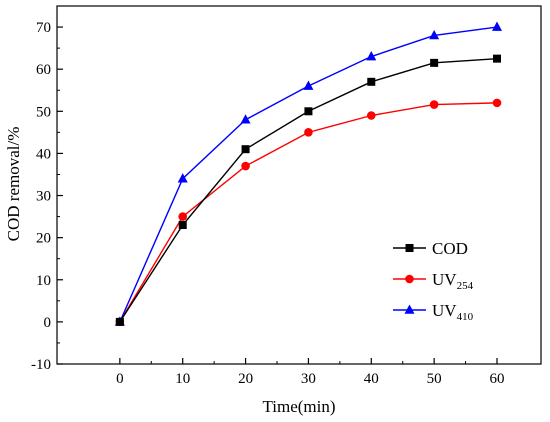 This screenshot has height=422, width=550. Describe the element at coordinates (409, 279) in the screenshot. I see `legend-marker-uv254` at that location.